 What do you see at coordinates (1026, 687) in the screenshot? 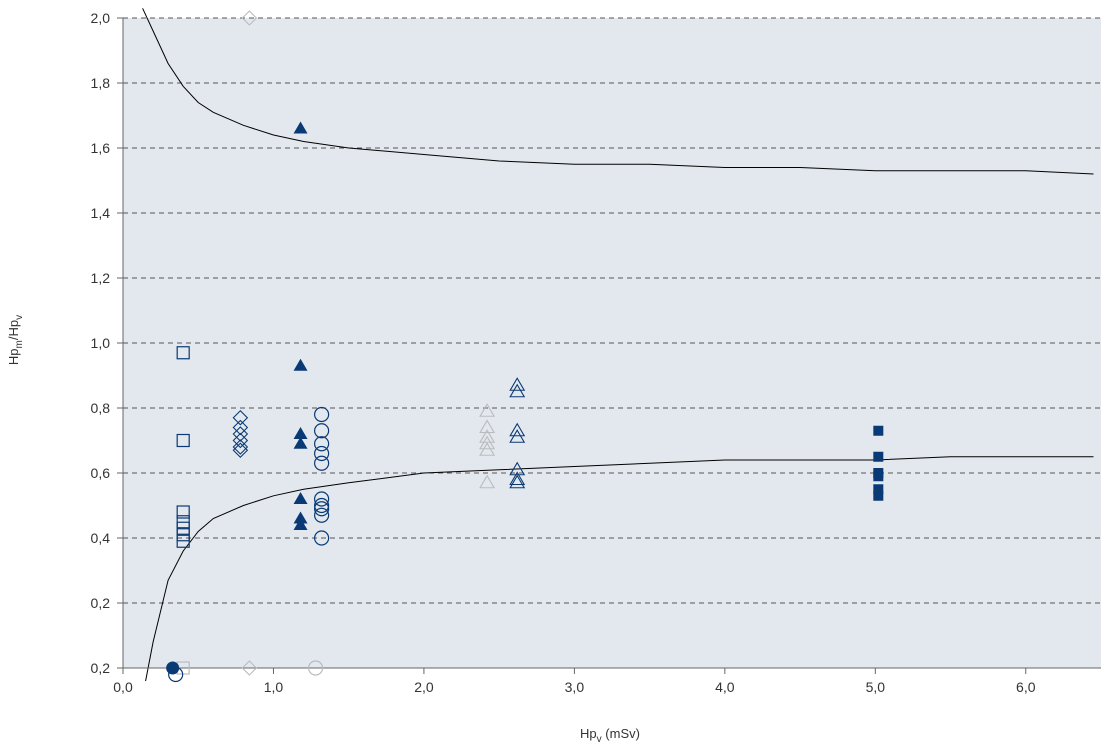
I see `x-tick-label: 6,0` at bounding box center [1026, 687].